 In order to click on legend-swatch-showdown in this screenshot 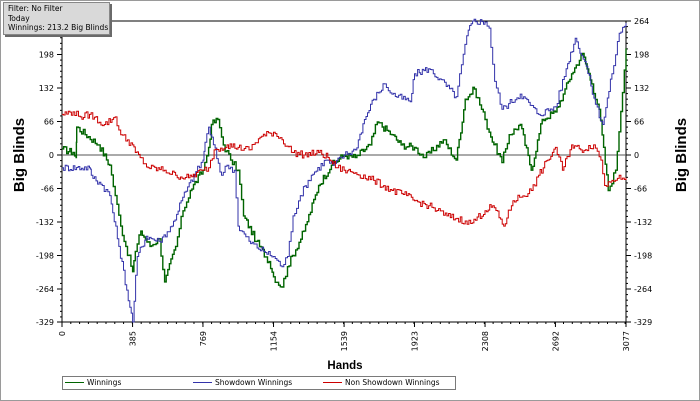, I will do `click(202, 382)`.